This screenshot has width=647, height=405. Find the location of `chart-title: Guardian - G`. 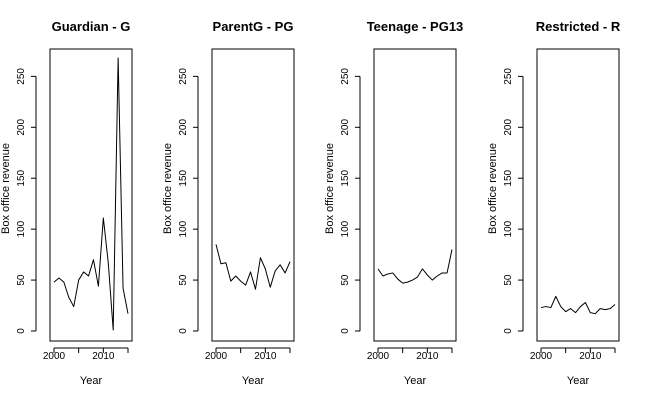

chart-title: Guardian - G is located at coordinates (91, 26).